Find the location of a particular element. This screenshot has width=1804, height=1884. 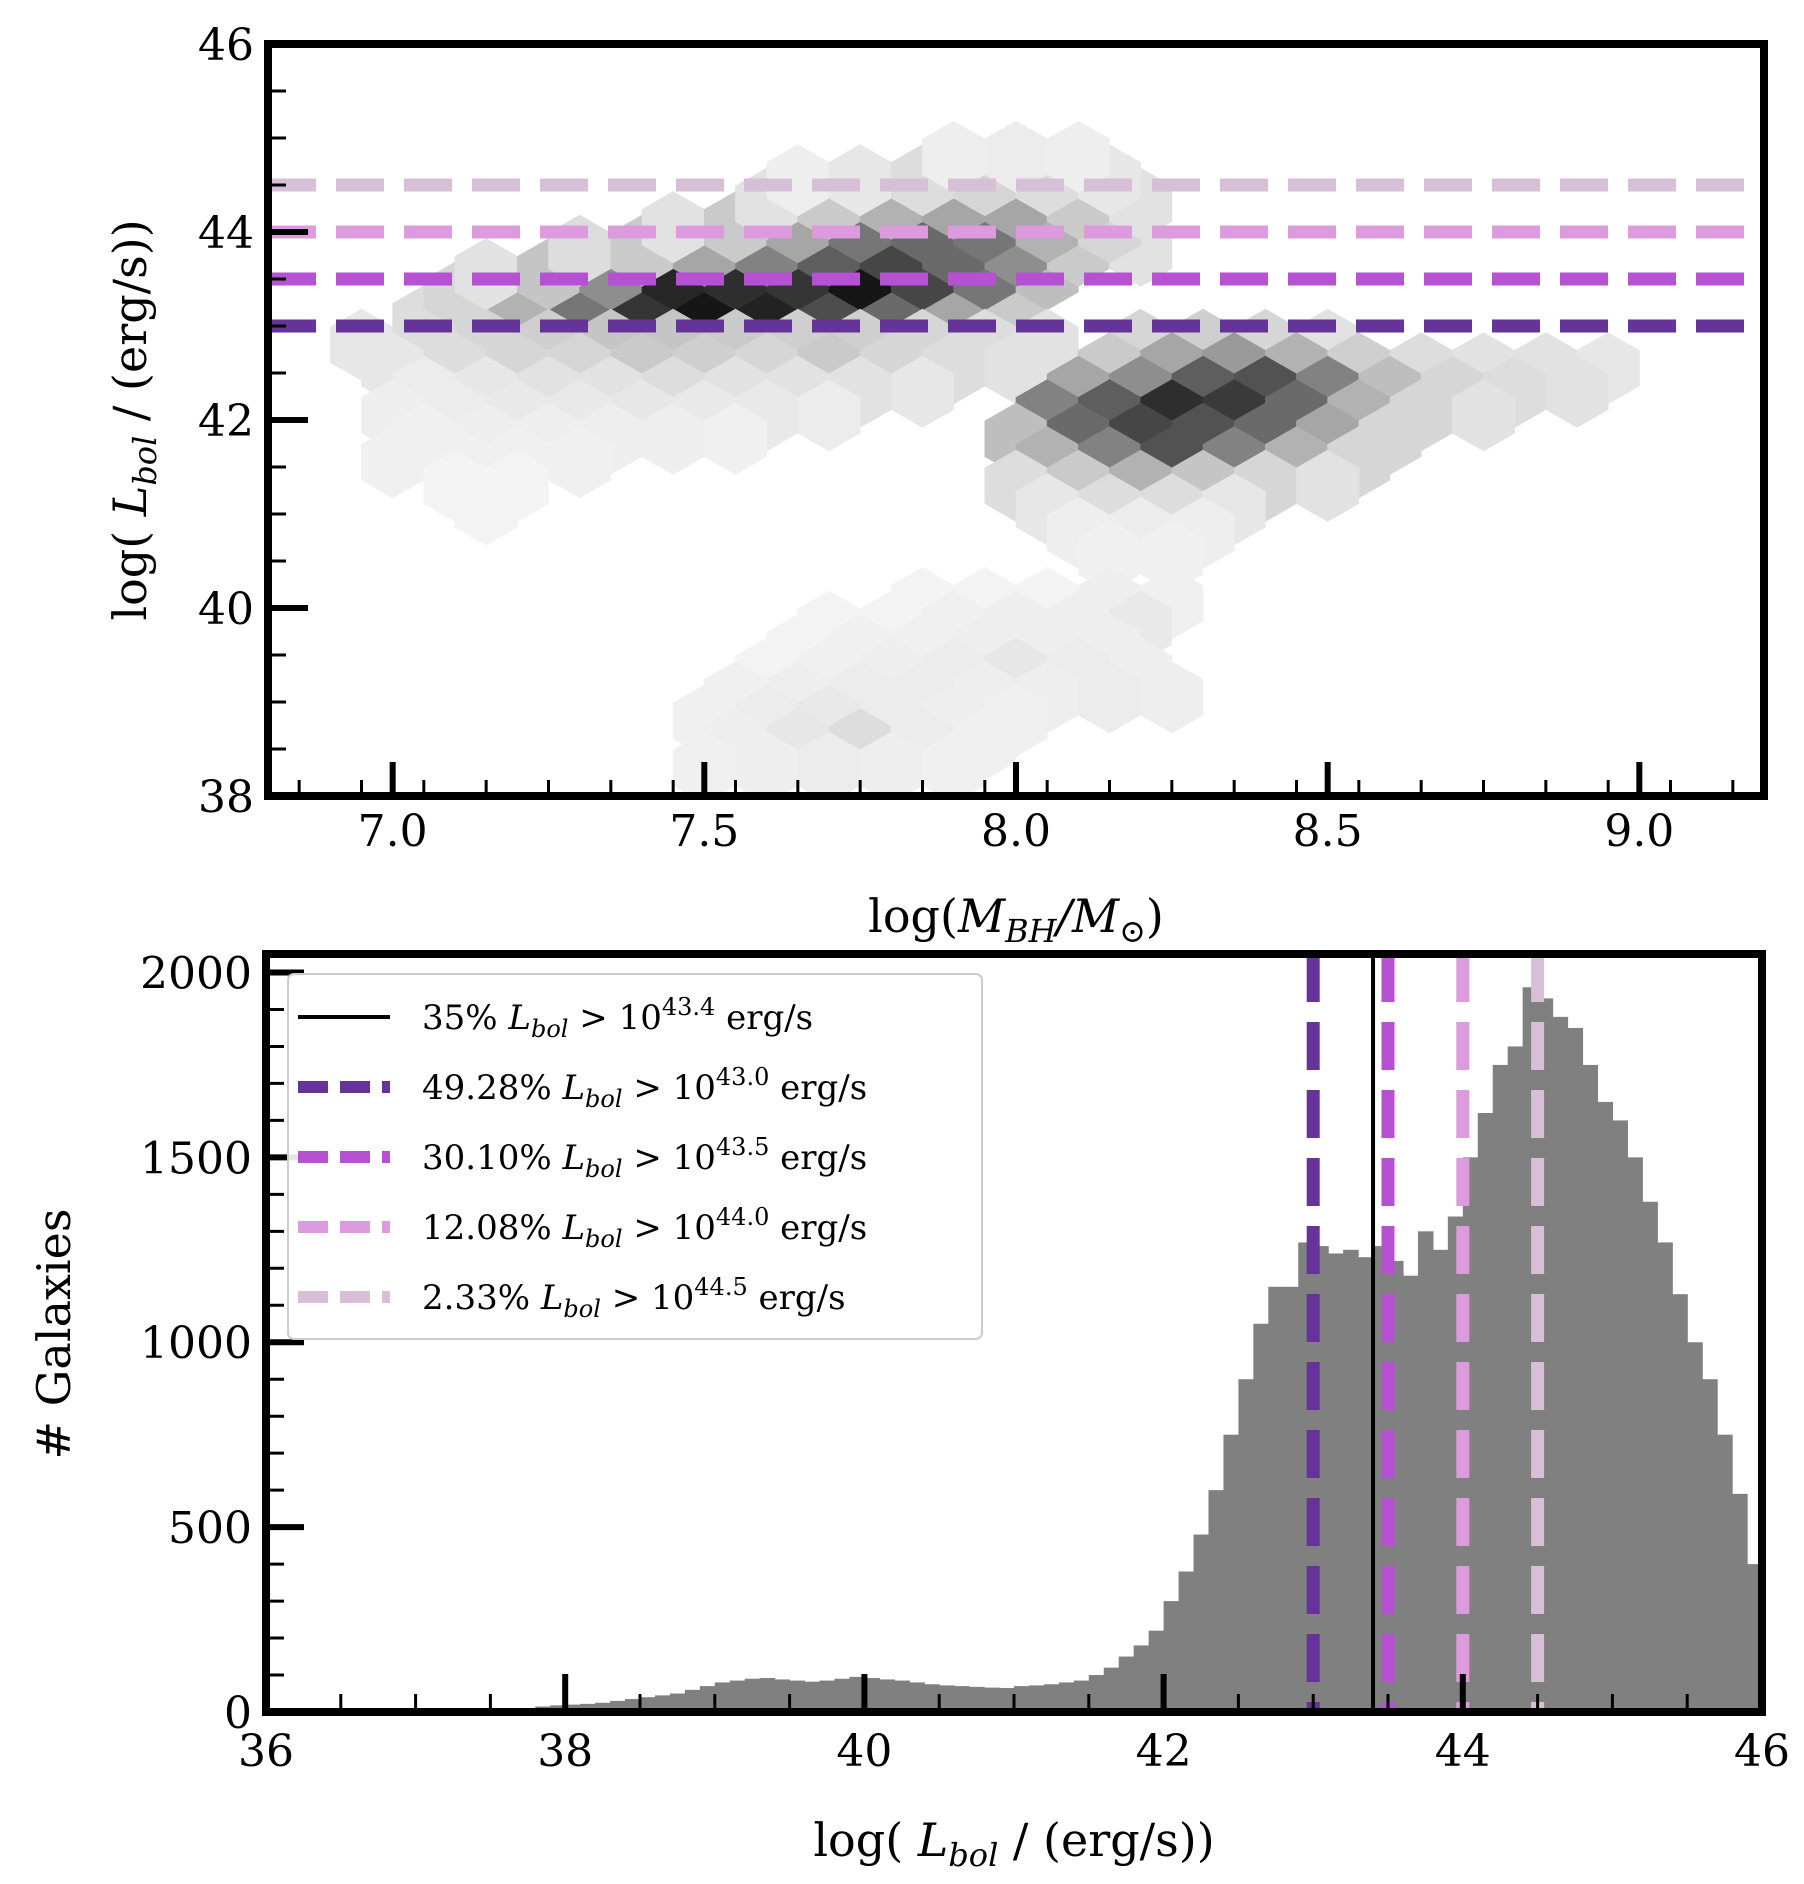

x-tick-label: 44 is located at coordinates (1463, 1751).